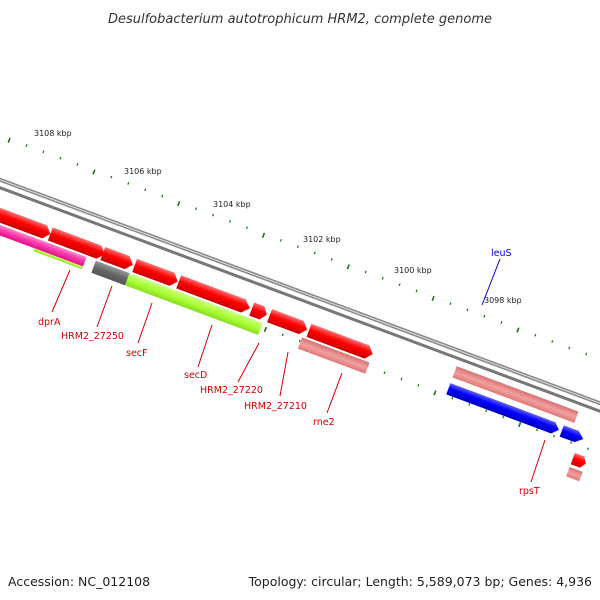  What do you see at coordinates (324, 422) in the screenshot?
I see `gene-label-rne2: rne2` at bounding box center [324, 422].